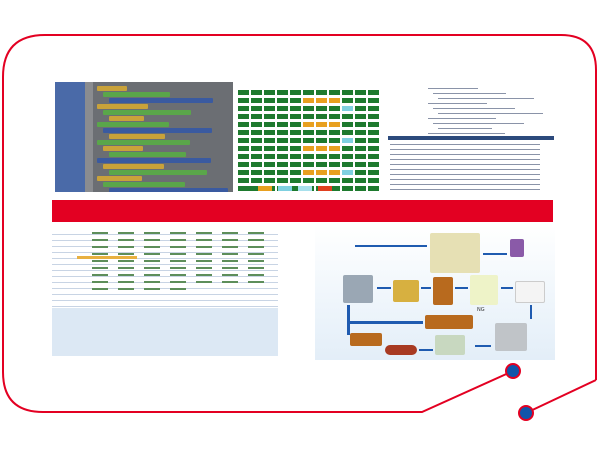  I want to click on status-grid-screenshot, so click(309, 137).